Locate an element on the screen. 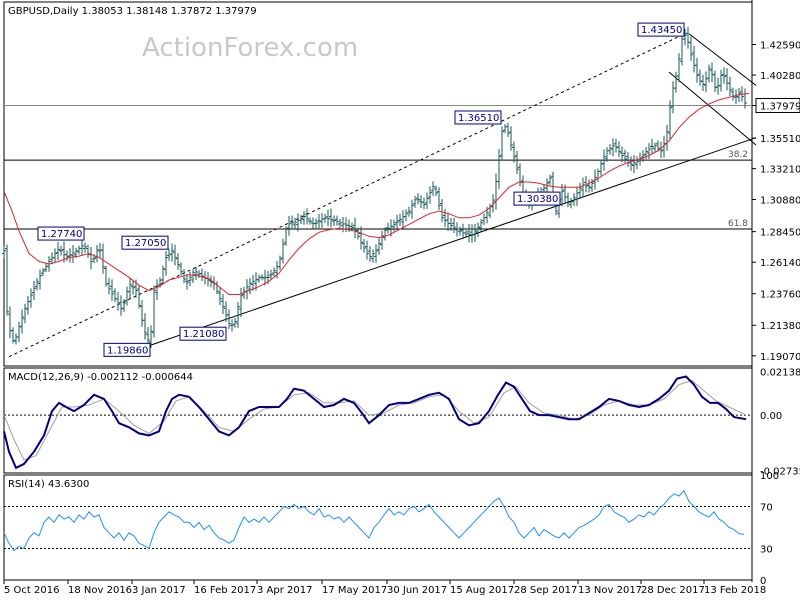 The height and width of the screenshot is (604, 800). trendline is located at coordinates (712, 108).